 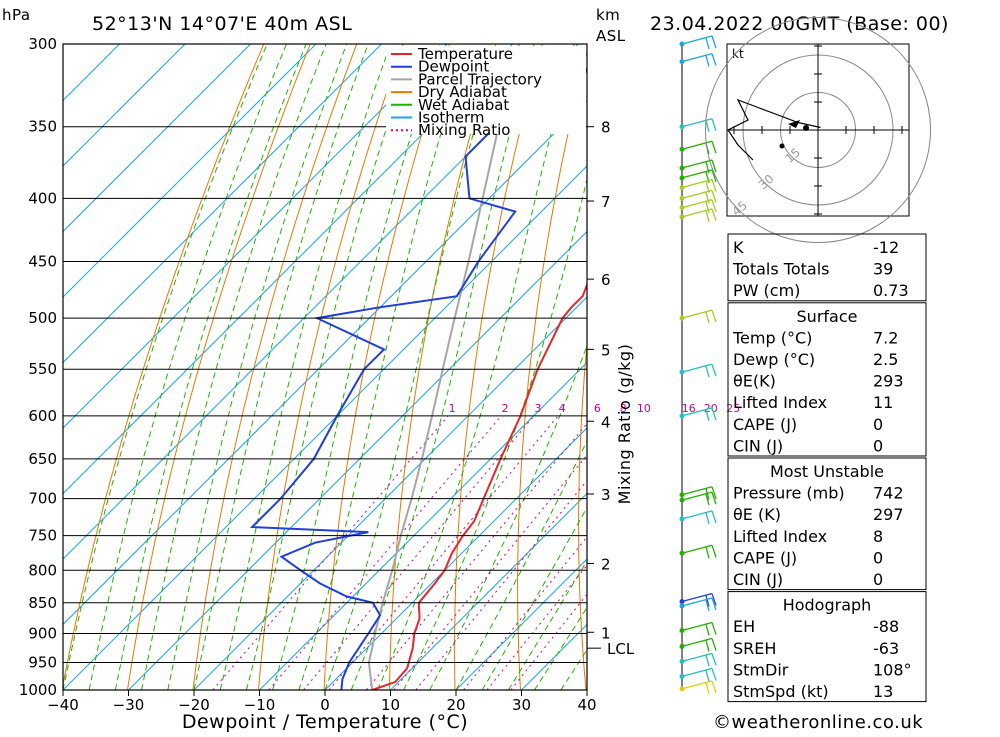 I want to click on km-unit-label: km, so click(x=608, y=15).